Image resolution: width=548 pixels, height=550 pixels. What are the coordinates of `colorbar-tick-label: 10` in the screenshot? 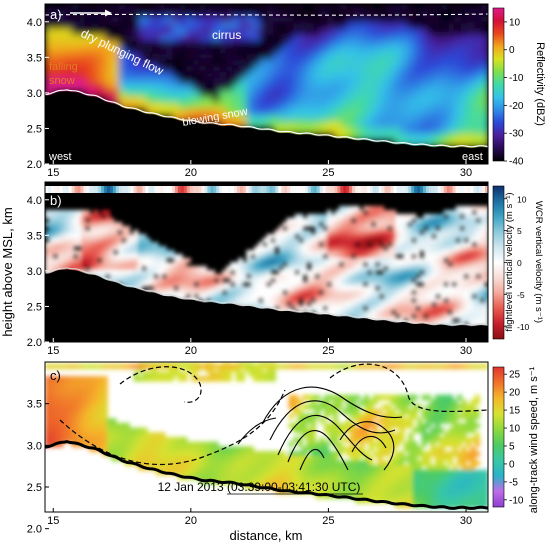 It's located at (522, 199).